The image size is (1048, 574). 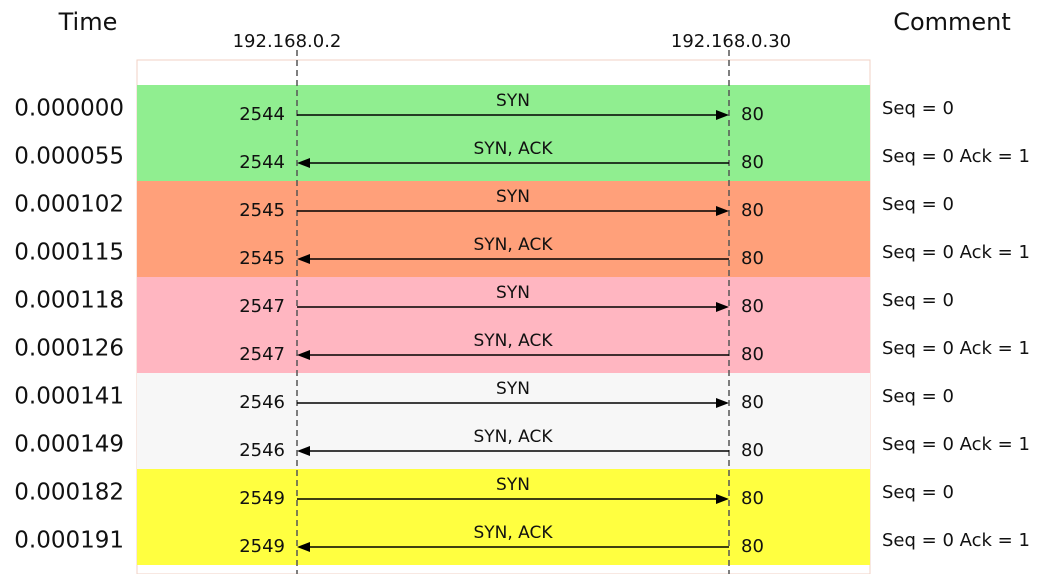 What do you see at coordinates (69, 541) in the screenshot?
I see `time: 0.000191` at bounding box center [69, 541].